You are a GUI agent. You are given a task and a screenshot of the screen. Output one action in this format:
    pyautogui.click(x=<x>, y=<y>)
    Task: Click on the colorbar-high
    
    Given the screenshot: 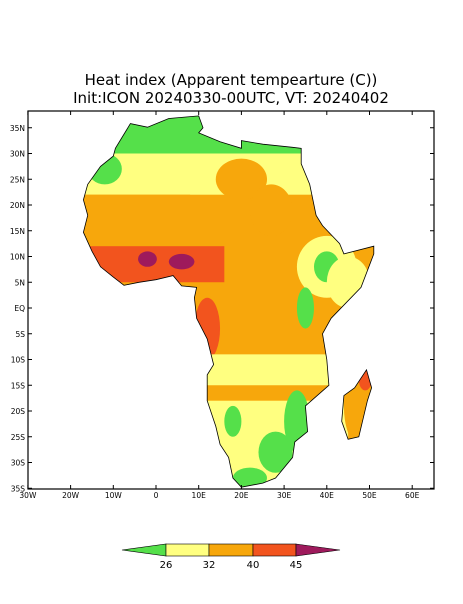 What is the action you would take?
    pyautogui.click(x=318, y=550)
    